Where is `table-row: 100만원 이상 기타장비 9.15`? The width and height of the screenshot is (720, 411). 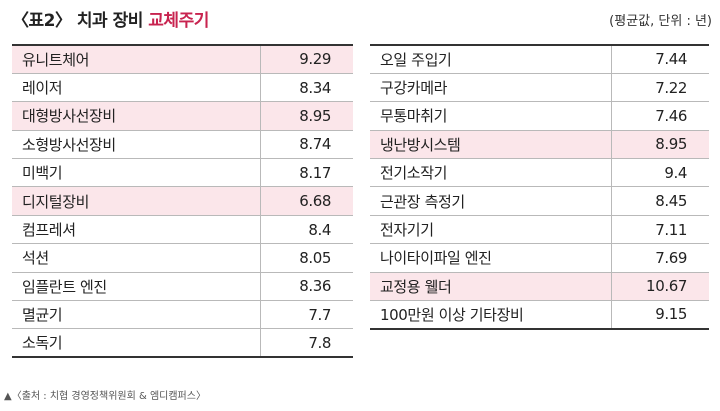 table-row: 100만원 이상 기타장비 9.15 is located at coordinates (539, 315).